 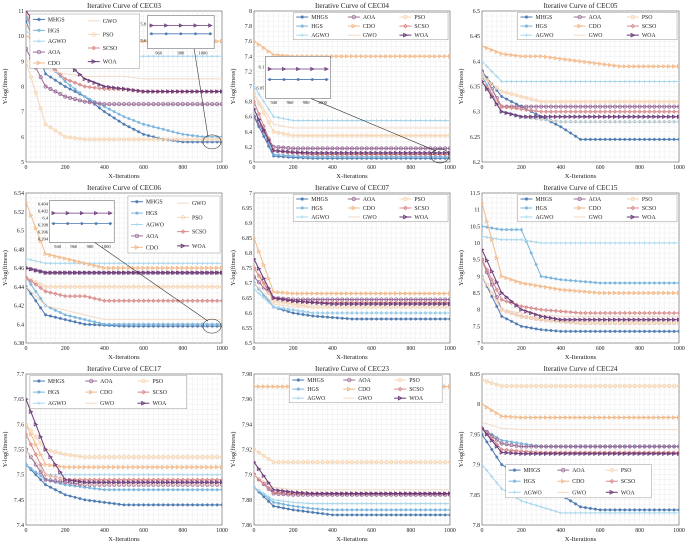 I want to click on inset-marker-mhgs, so click(x=181, y=34).